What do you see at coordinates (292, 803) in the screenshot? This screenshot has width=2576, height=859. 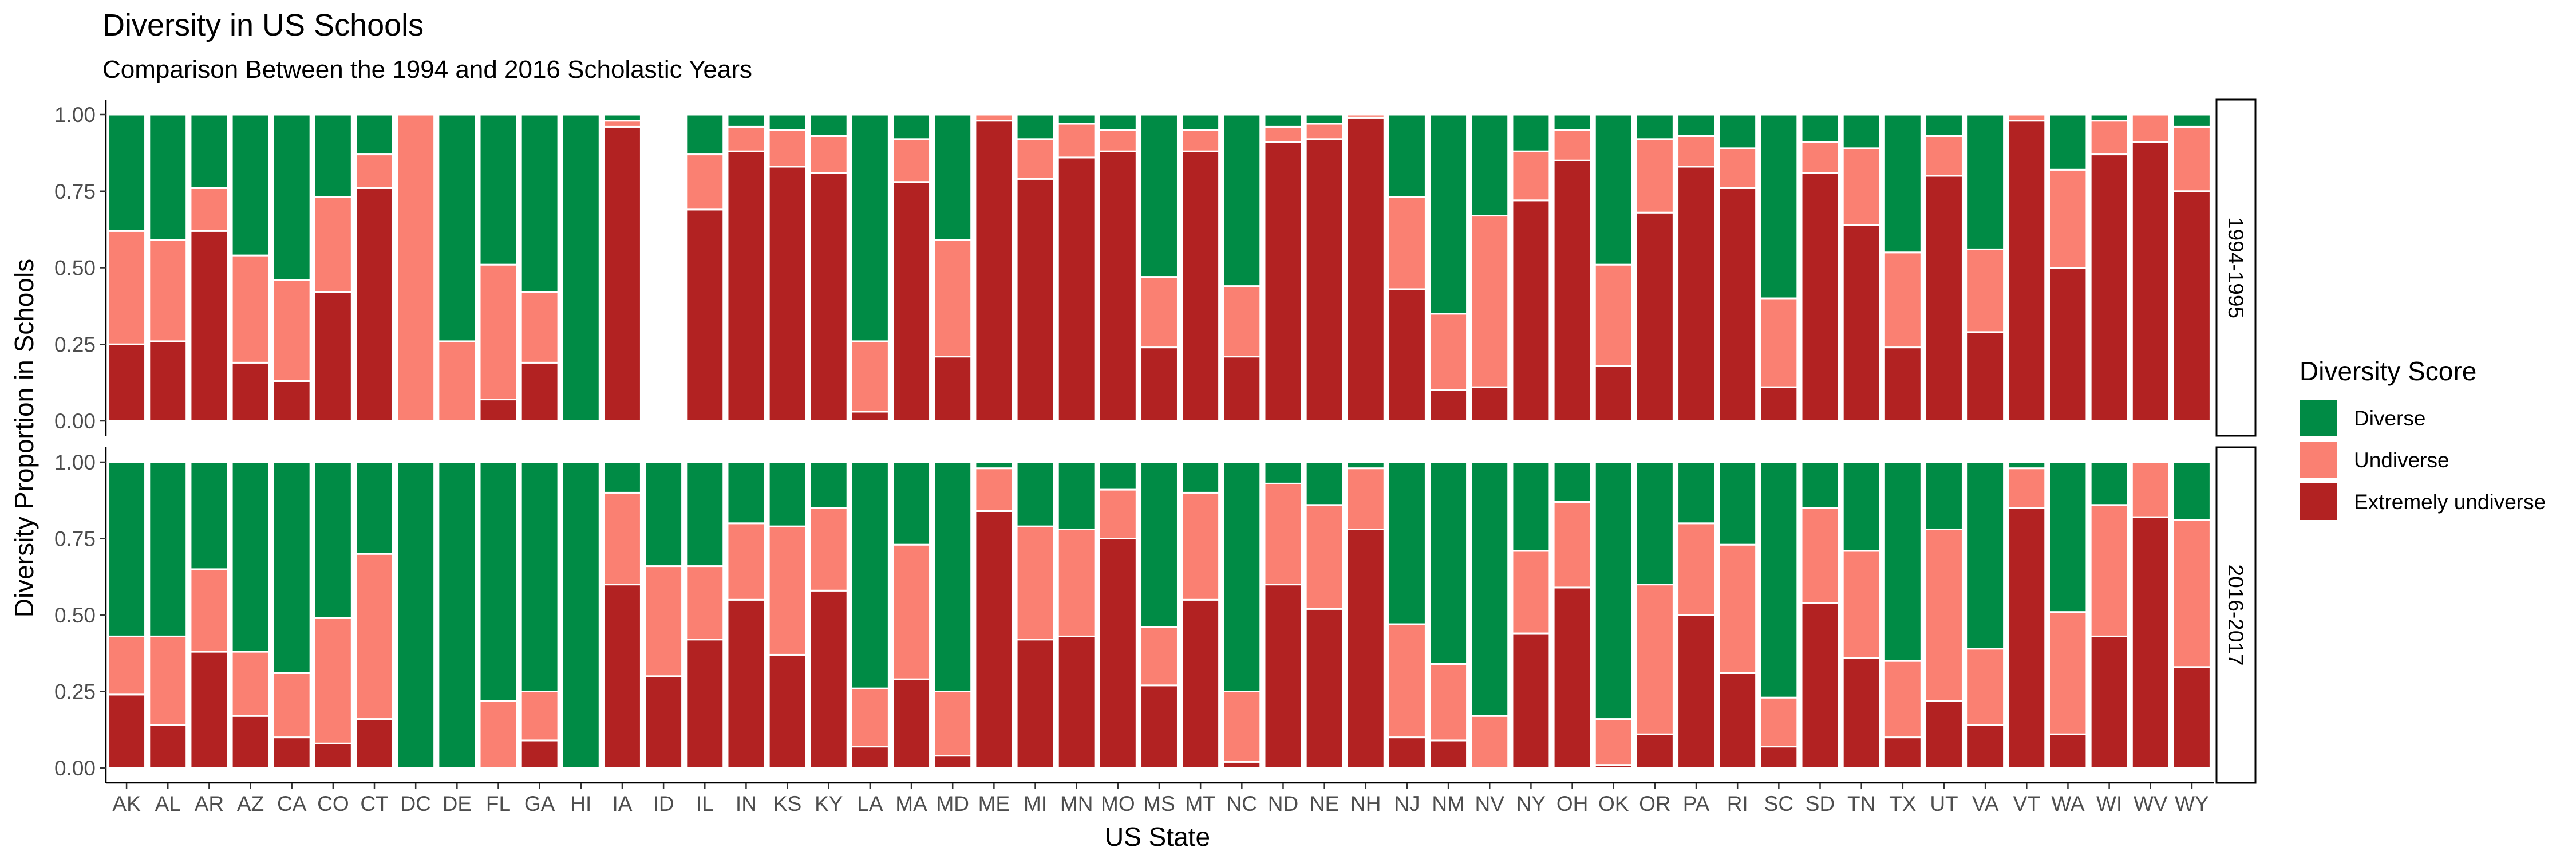 I see `x-tick-label-ca: CA` at bounding box center [292, 803].